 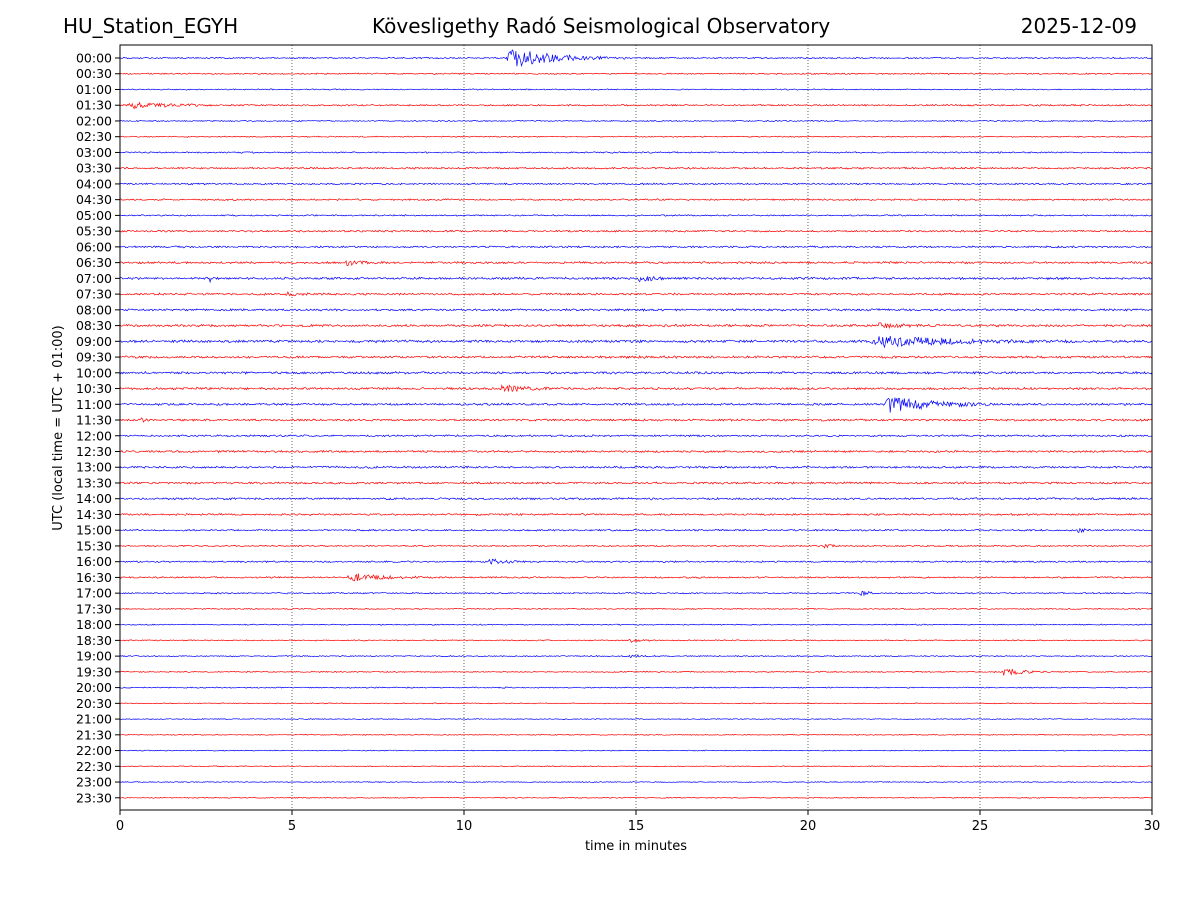 What do you see at coordinates (636, 136) in the screenshot?
I see `trace-02:30` at bounding box center [636, 136].